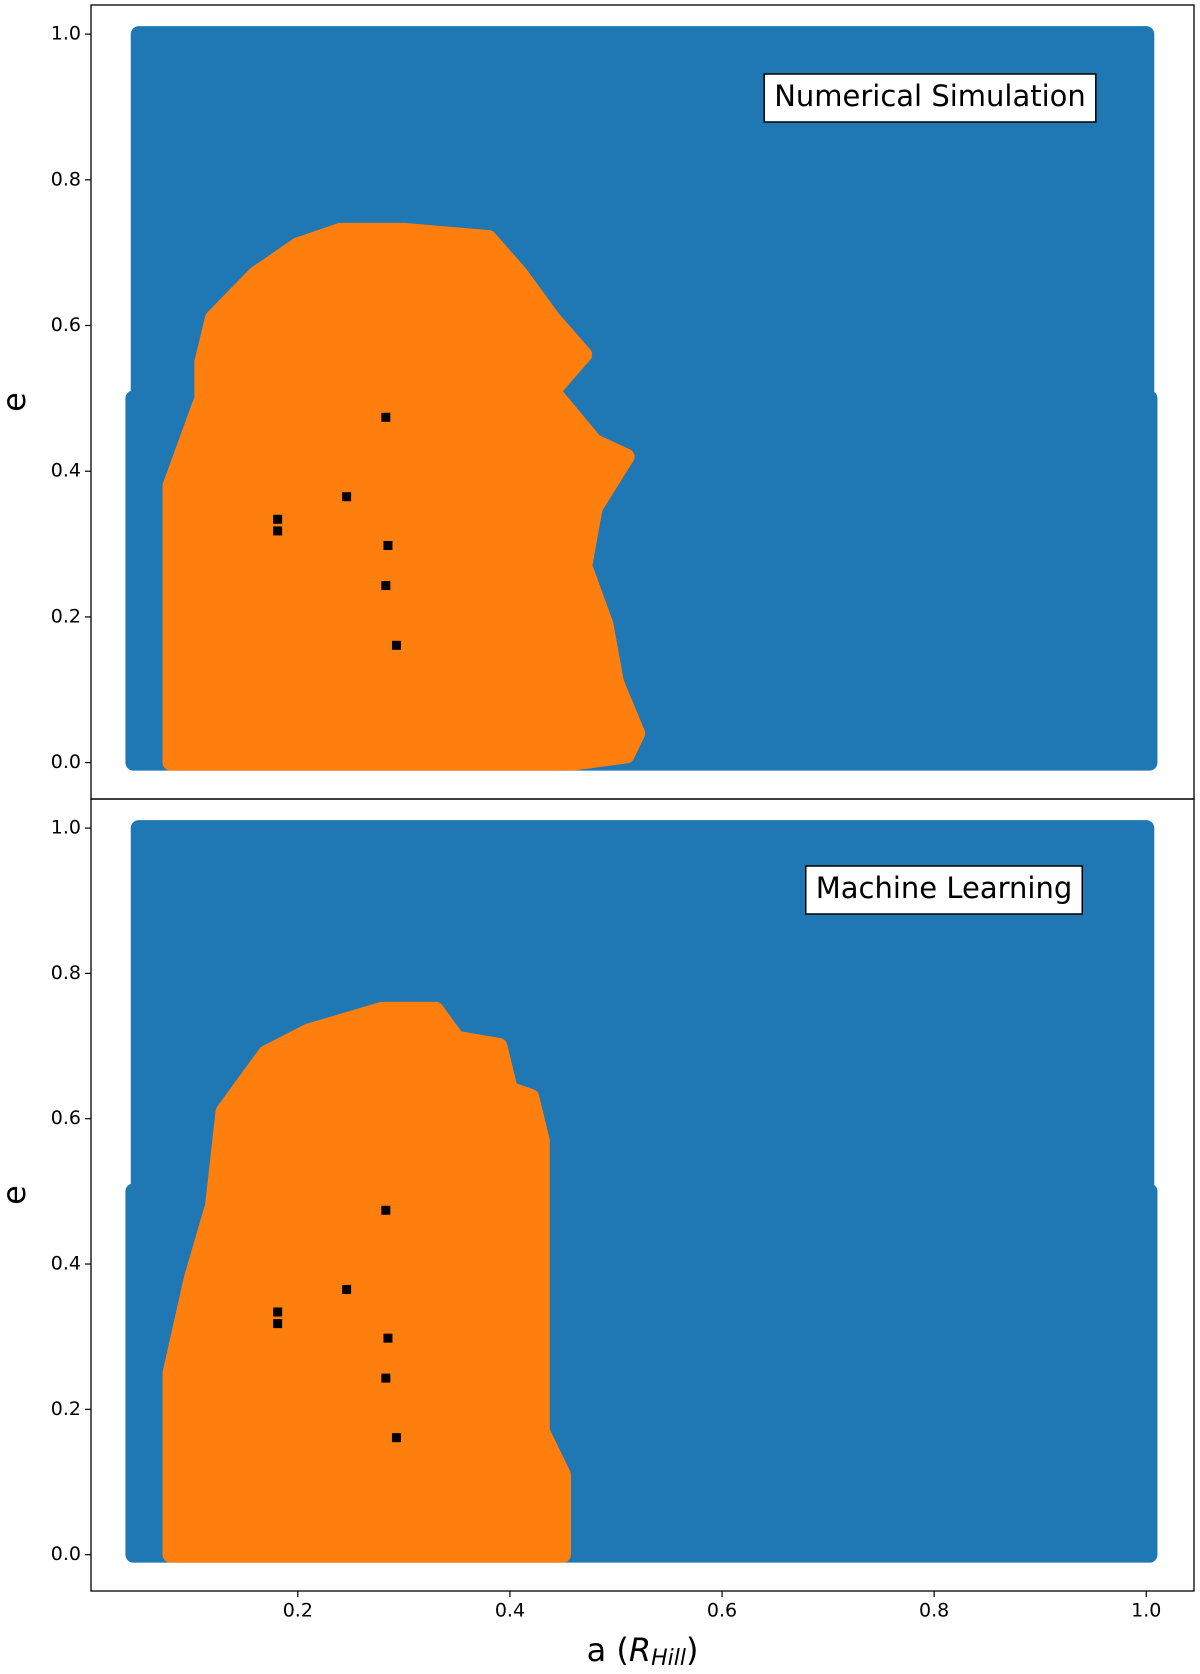 The image size is (1200, 1674). I want to click on annotation: Numerical Simulation, so click(930, 96).